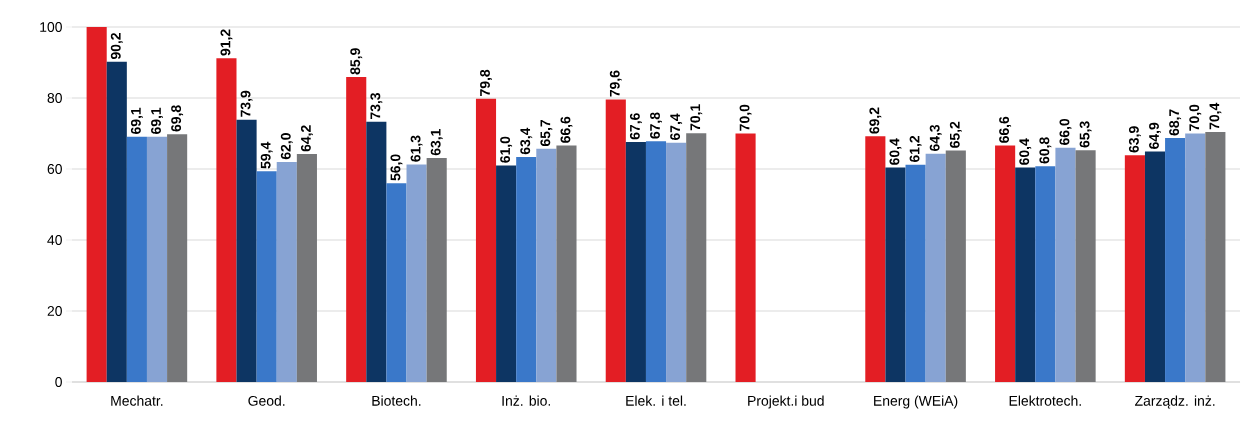 The image size is (1241, 423). What do you see at coordinates (436, 142) in the screenshot?
I see `data-label: 63,1` at bounding box center [436, 142].